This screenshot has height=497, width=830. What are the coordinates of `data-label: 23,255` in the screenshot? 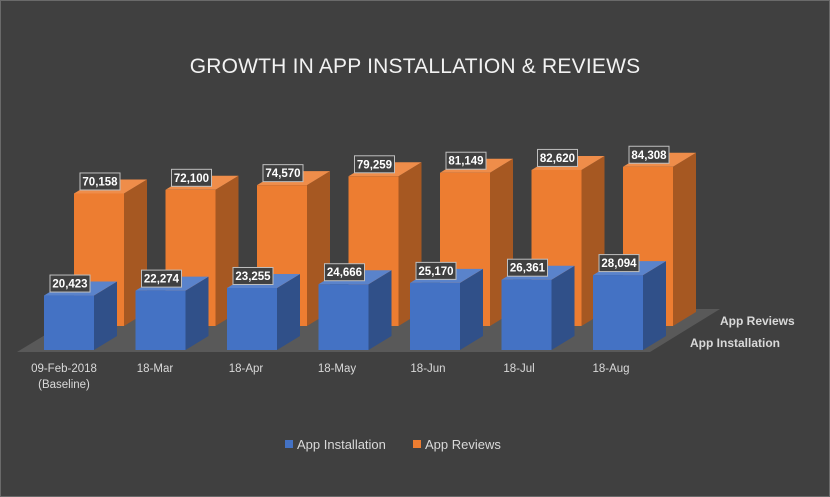 It's located at (253, 275).